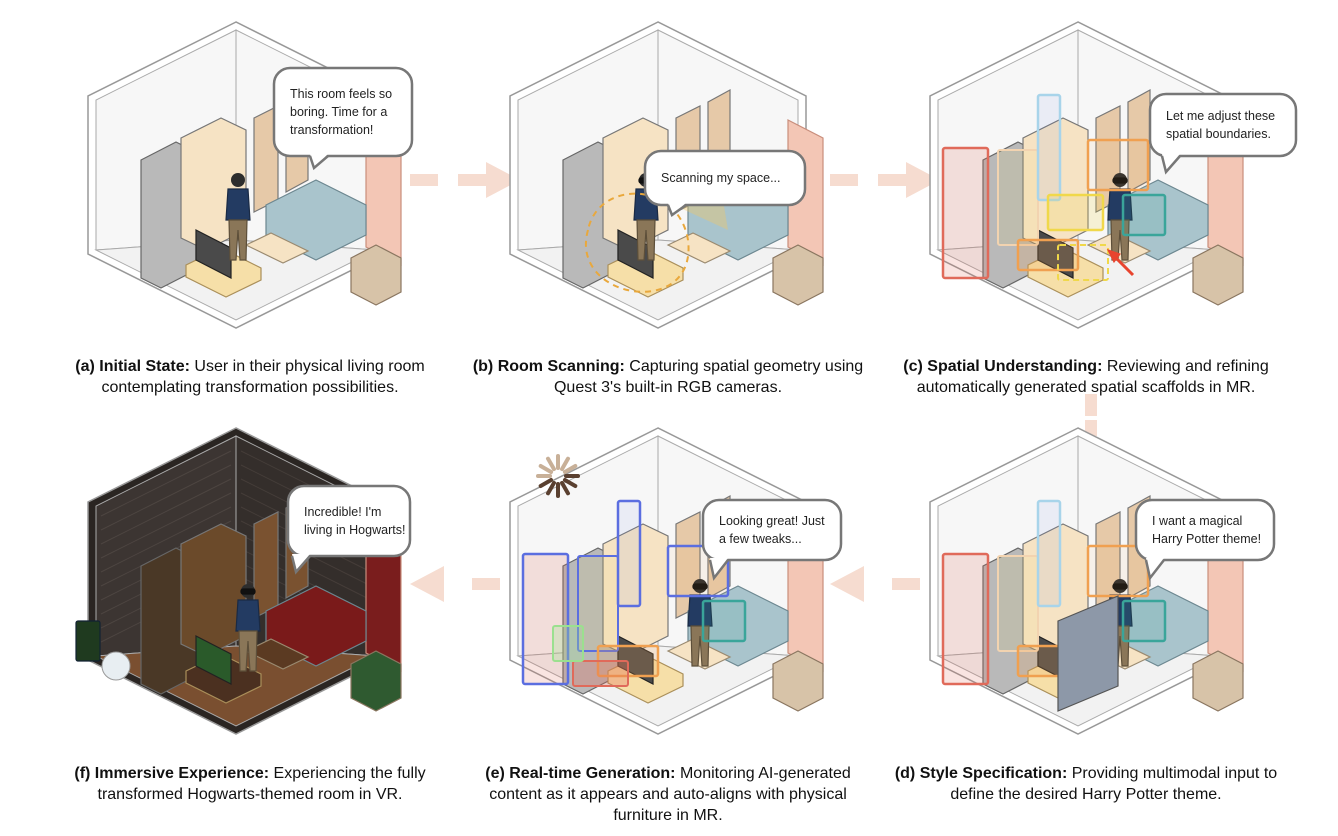 The image size is (1338, 836). I want to click on bubble-text-line: boring. Time for a, so click(338, 112).